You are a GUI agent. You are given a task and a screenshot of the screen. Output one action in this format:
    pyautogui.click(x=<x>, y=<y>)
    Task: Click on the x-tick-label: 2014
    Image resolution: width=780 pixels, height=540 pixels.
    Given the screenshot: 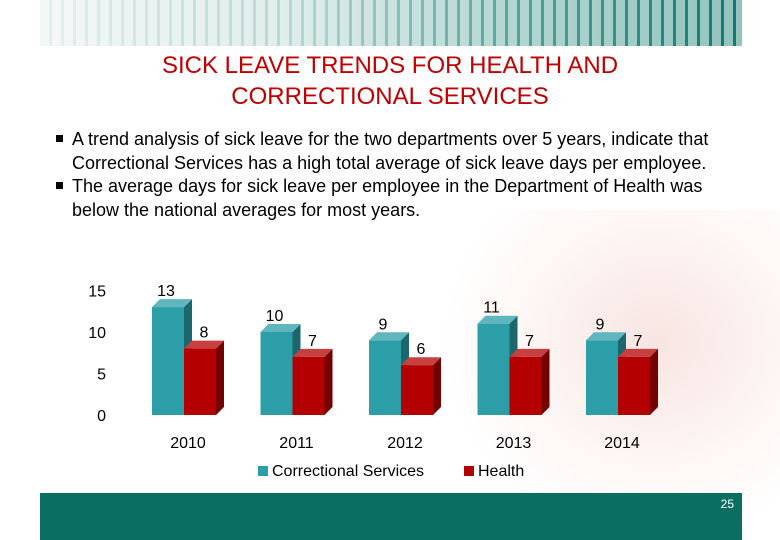 What is the action you would take?
    pyautogui.click(x=622, y=443)
    